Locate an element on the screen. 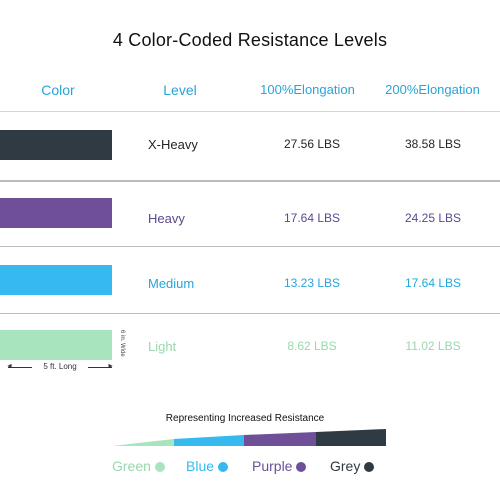 The image size is (500, 500). elongation-100-light: 8.62 LBS is located at coordinates (312, 346).